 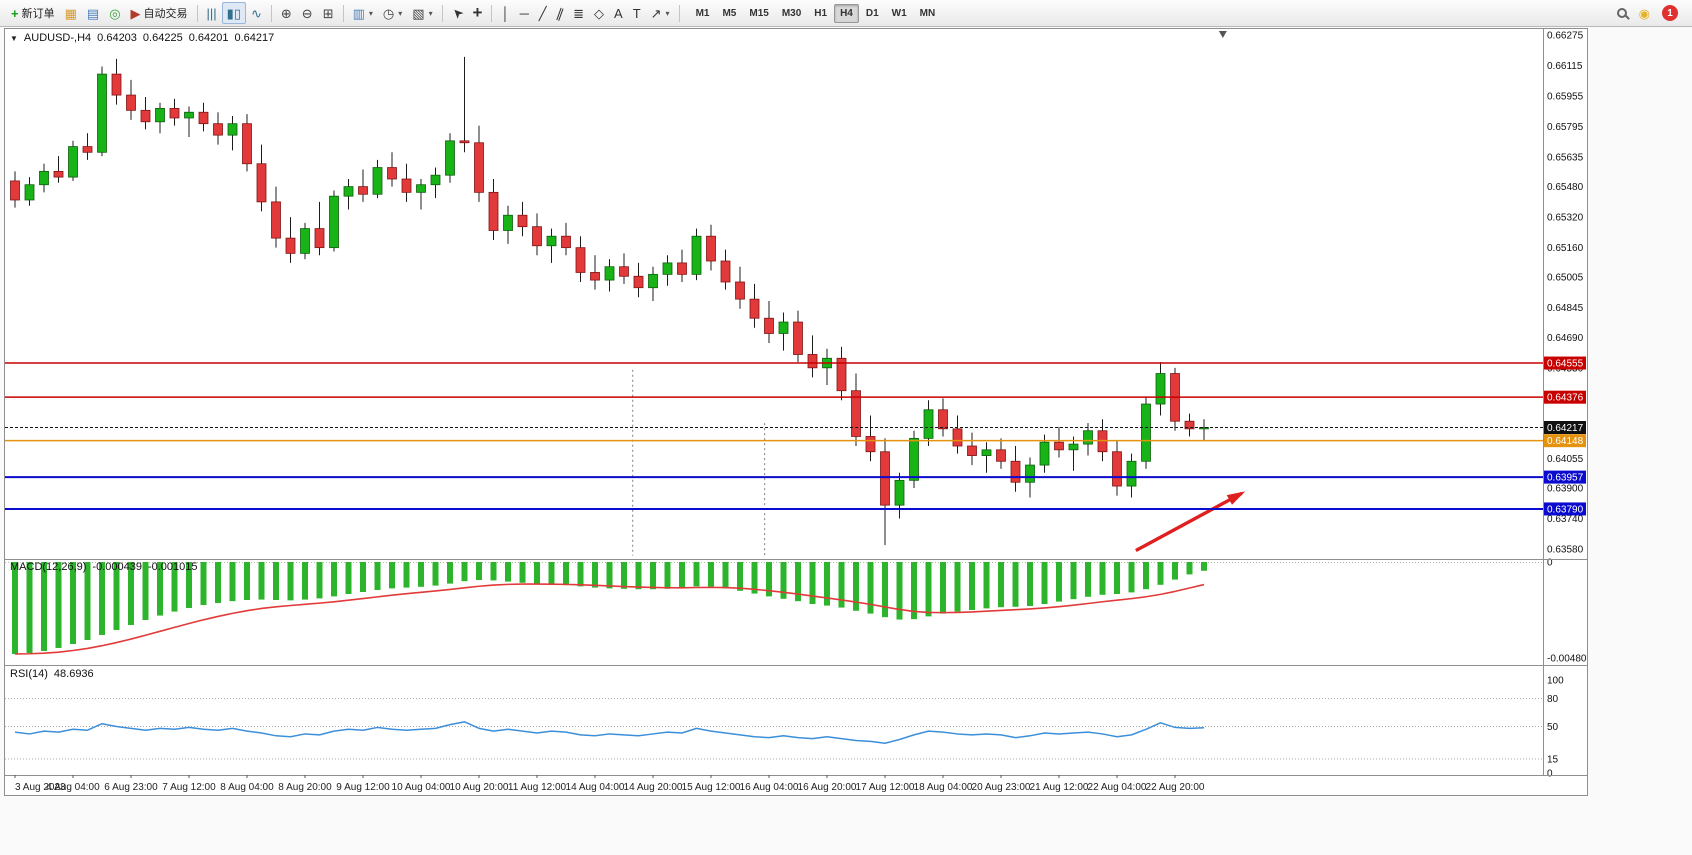 I want to click on horizontal-line-icon: ─, so click(x=524, y=13).